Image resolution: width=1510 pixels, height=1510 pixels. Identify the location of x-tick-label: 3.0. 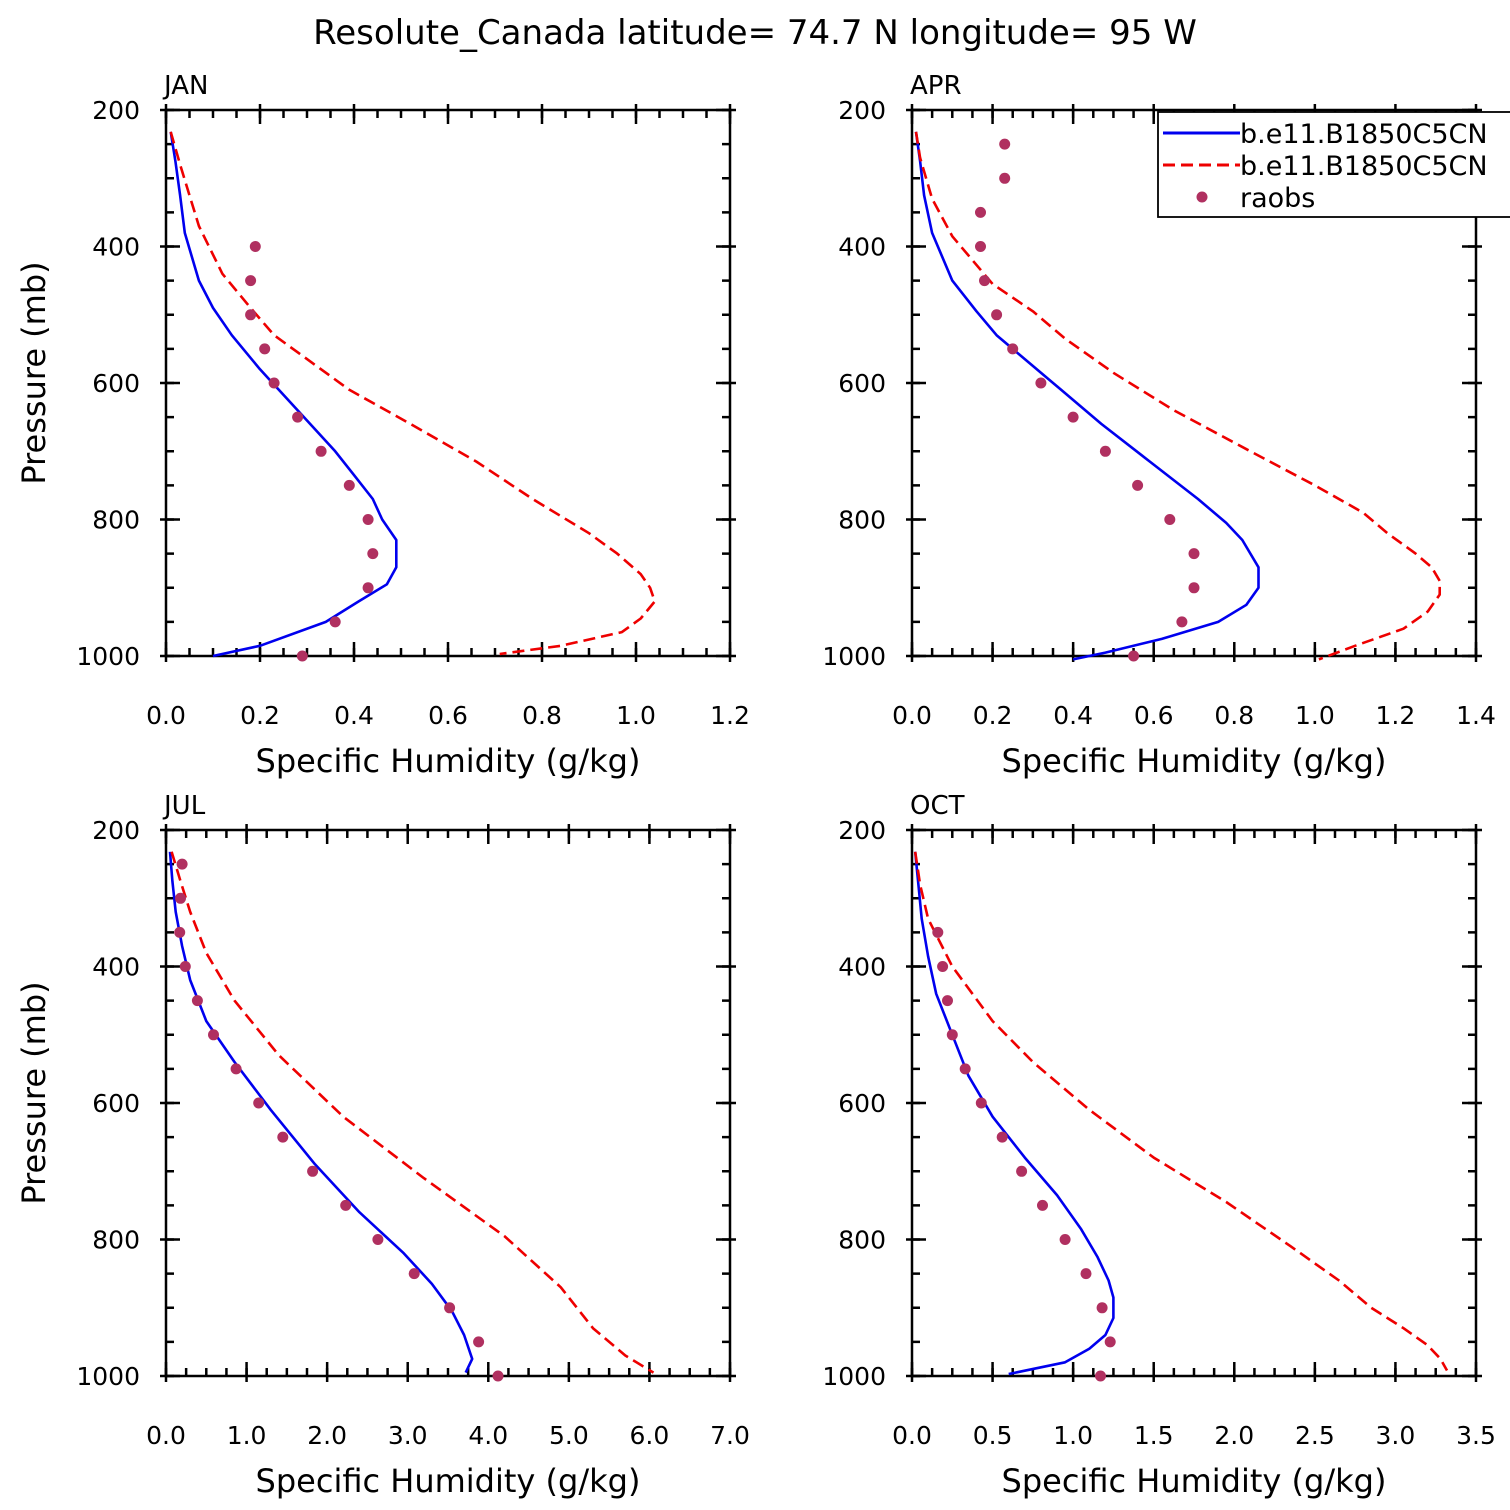
(1396, 1435).